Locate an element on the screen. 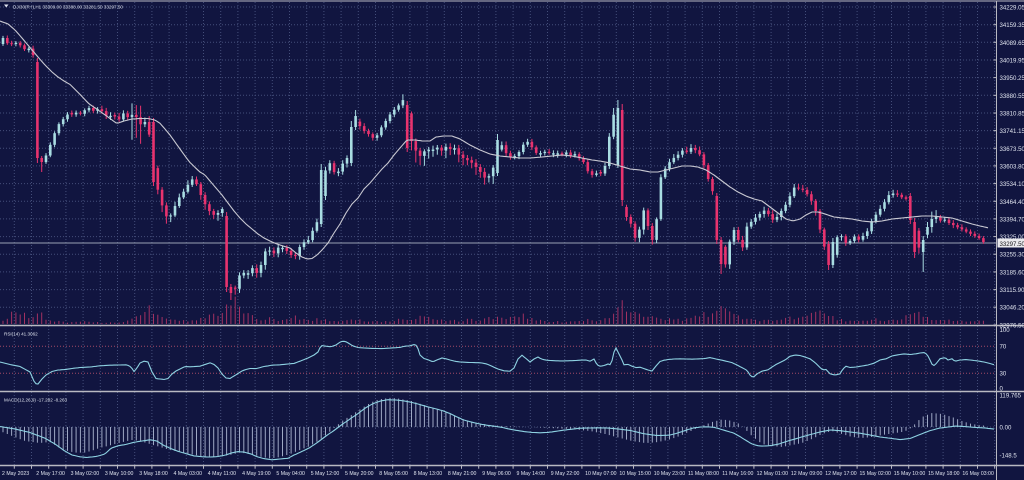  svg-text: 34019.95 is located at coordinates (1012, 61).